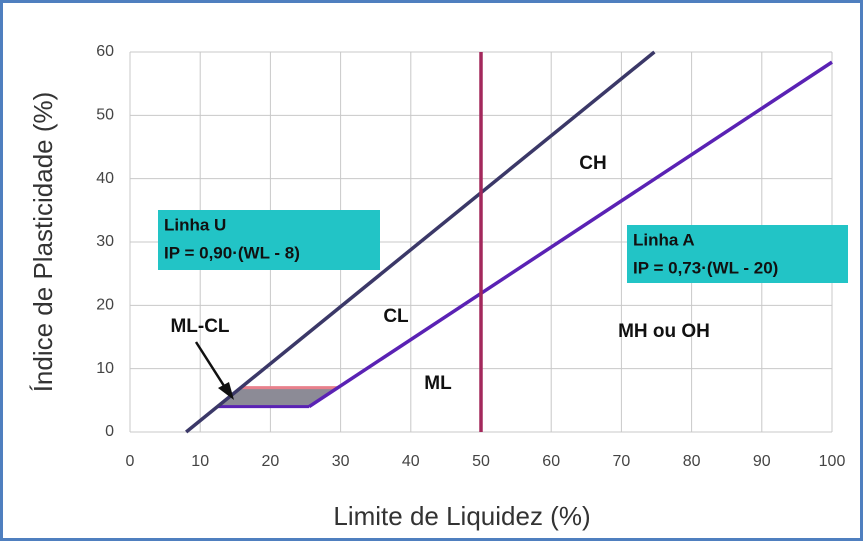 The width and height of the screenshot is (863, 546). What do you see at coordinates (271, 461) in the screenshot?
I see `x-tick-label: 20` at bounding box center [271, 461].